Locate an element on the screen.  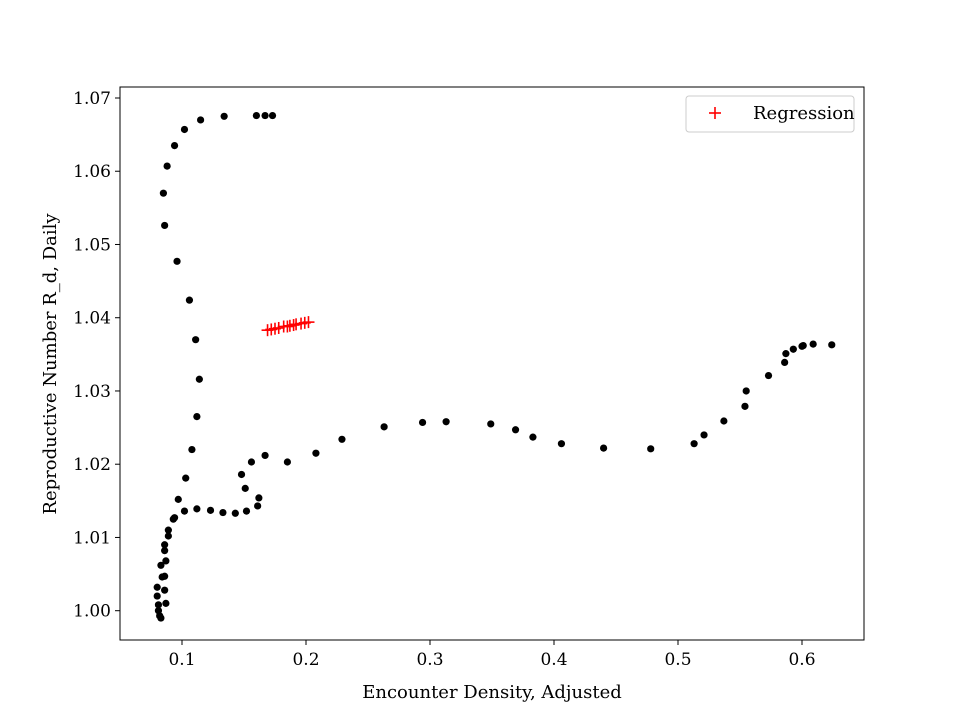
y-tick-label: 1.01 is located at coordinates (92, 538).